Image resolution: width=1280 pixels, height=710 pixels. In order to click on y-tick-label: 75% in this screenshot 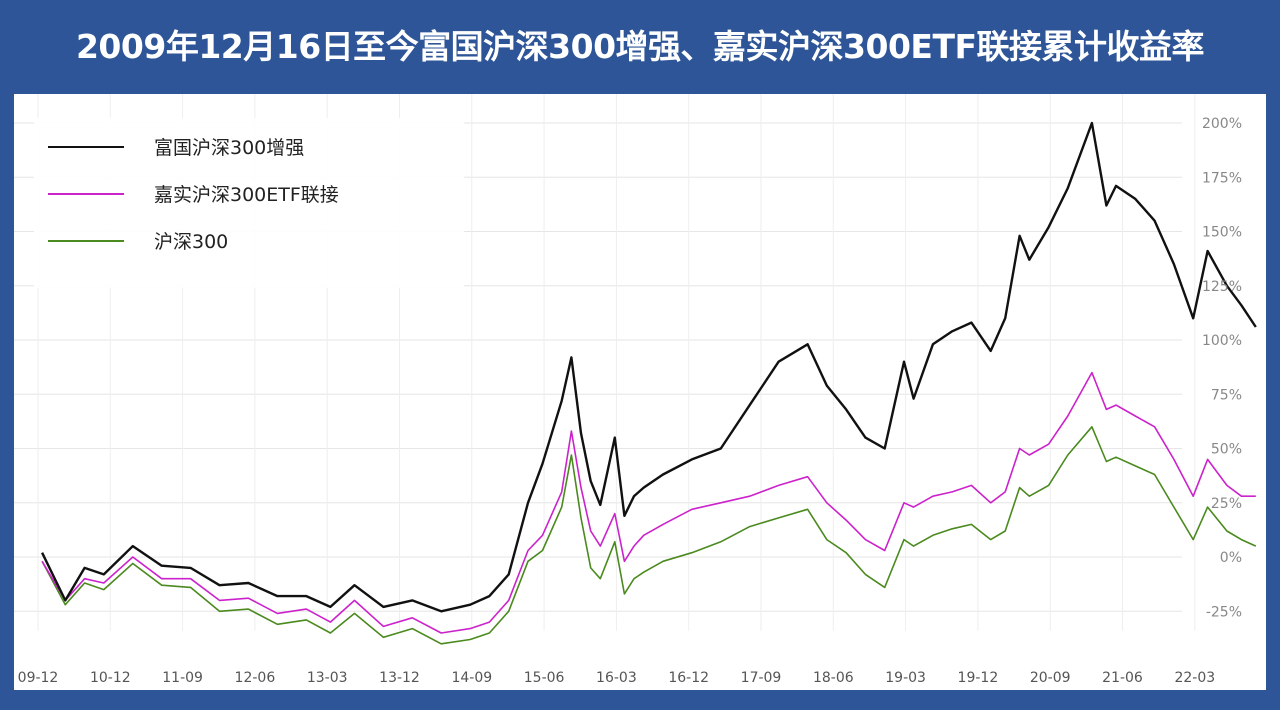, I will do `click(1226, 395)`.